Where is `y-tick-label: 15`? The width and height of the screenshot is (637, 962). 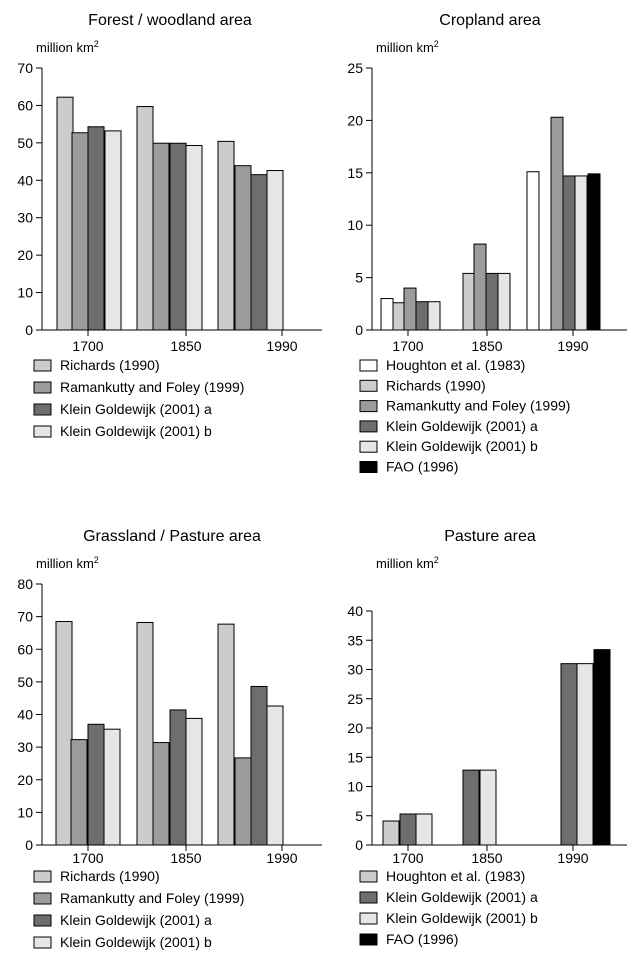
y-tick-label: 15 is located at coordinates (355, 757).